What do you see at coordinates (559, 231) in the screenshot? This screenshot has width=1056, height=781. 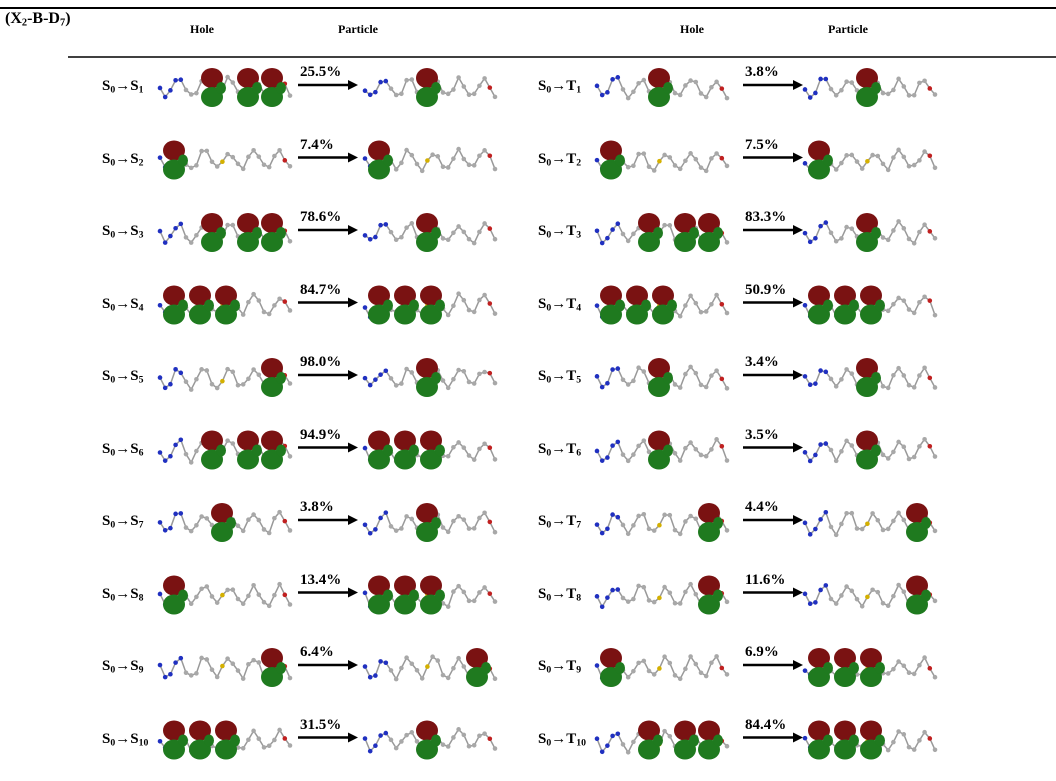 I see `transition-label: S0→T3` at bounding box center [559, 231].